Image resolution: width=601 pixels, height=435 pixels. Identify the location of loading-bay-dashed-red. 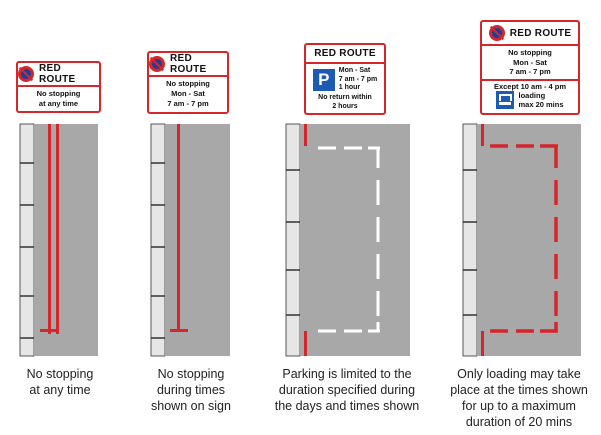
(524, 238).